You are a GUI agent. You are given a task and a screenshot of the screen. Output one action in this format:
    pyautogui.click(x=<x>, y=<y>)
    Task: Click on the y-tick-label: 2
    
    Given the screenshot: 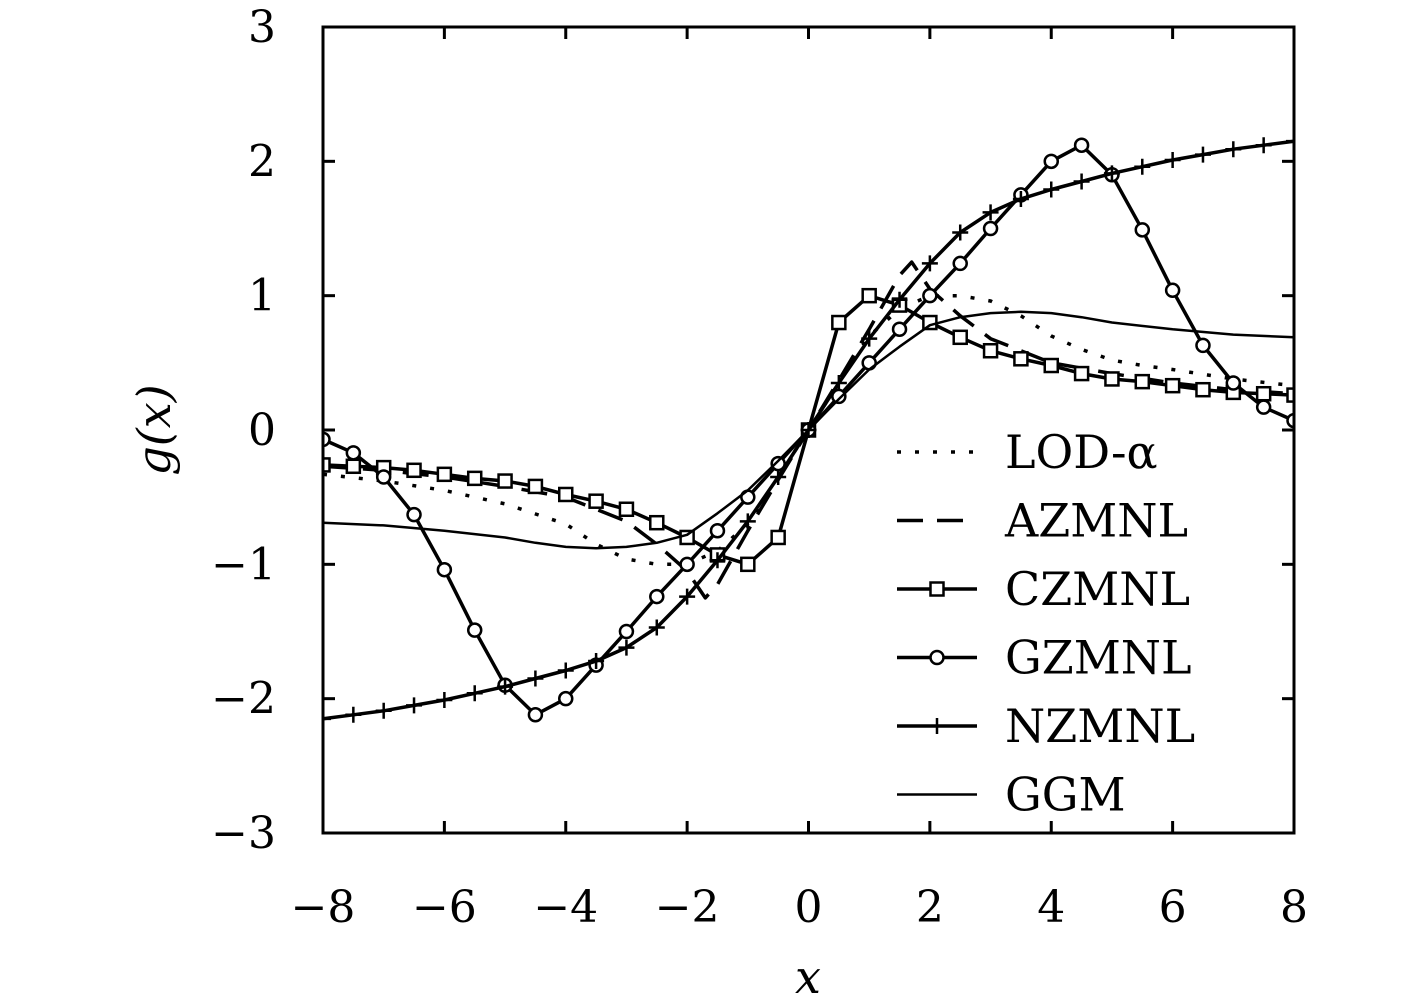 What is the action you would take?
    pyautogui.click(x=262, y=161)
    